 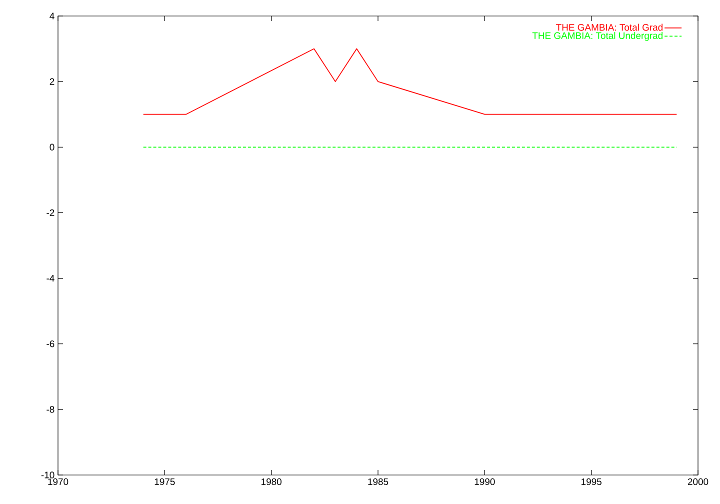 What do you see at coordinates (597, 36) in the screenshot?
I see `legend-label: THE GAMBIA: Total Undergrad` at bounding box center [597, 36].